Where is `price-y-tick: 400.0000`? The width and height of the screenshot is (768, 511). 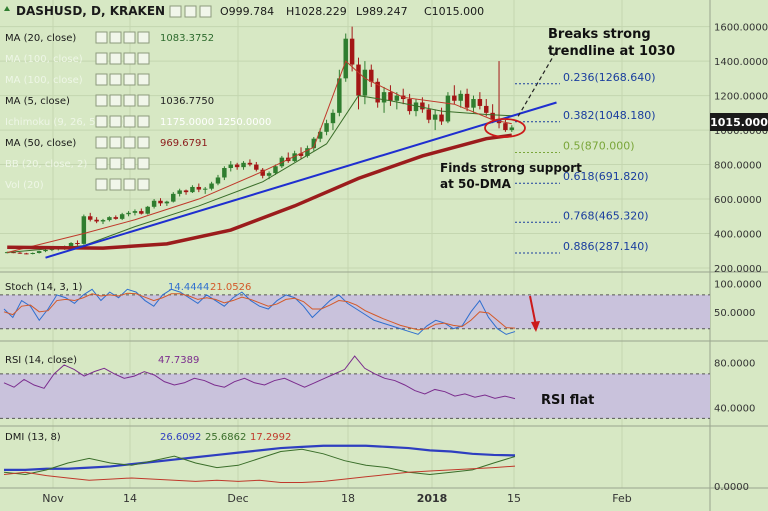 price-y-tick: 400.0000 is located at coordinates (738, 235).